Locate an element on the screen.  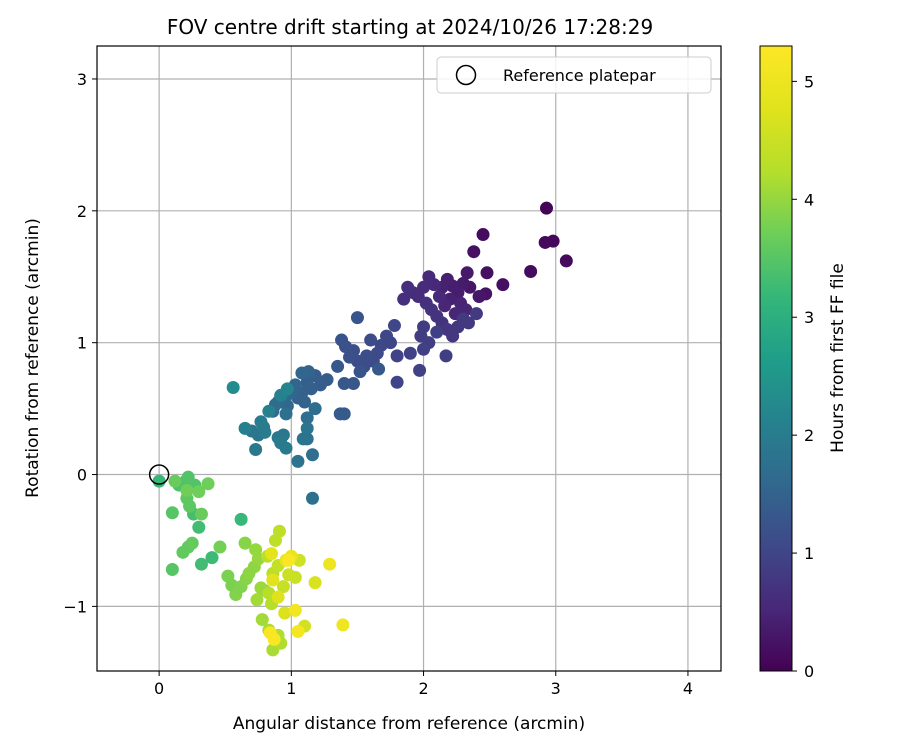
colorbar is located at coordinates (776, 358).